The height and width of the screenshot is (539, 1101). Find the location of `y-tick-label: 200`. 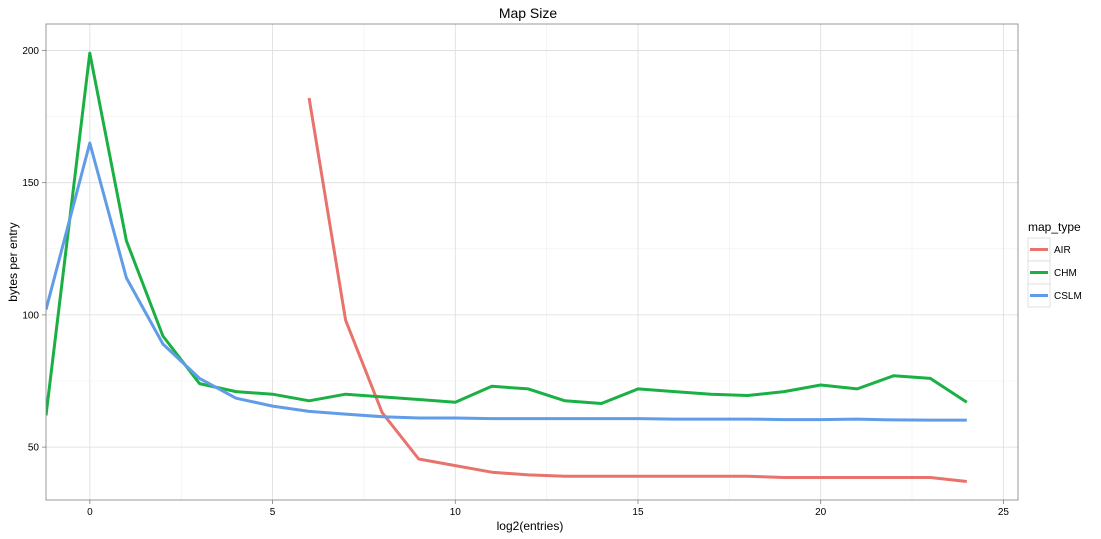

y-tick-label: 200 is located at coordinates (30, 51).